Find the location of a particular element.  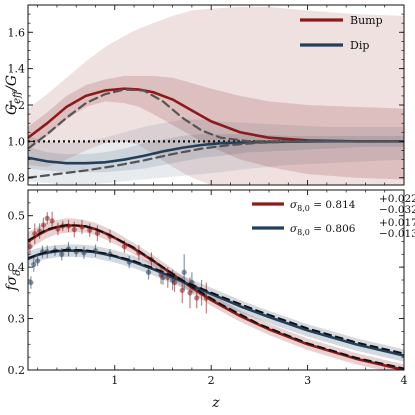

top-ytick-label: 1.4 is located at coordinates (17, 69).